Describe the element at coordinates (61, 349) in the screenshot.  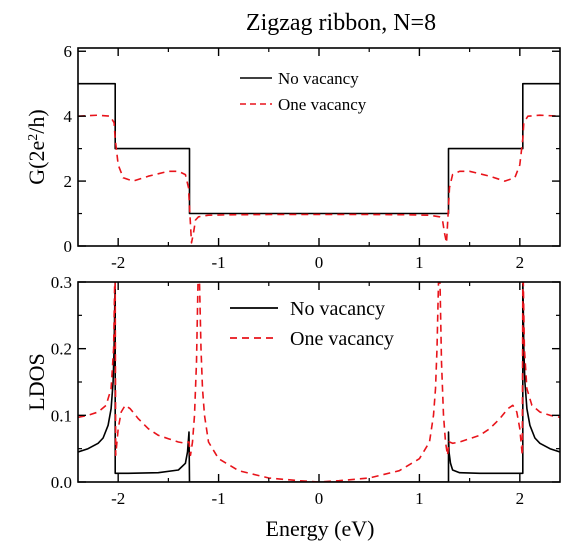
I see `bottom-y-tick-label: 0.2` at that location.